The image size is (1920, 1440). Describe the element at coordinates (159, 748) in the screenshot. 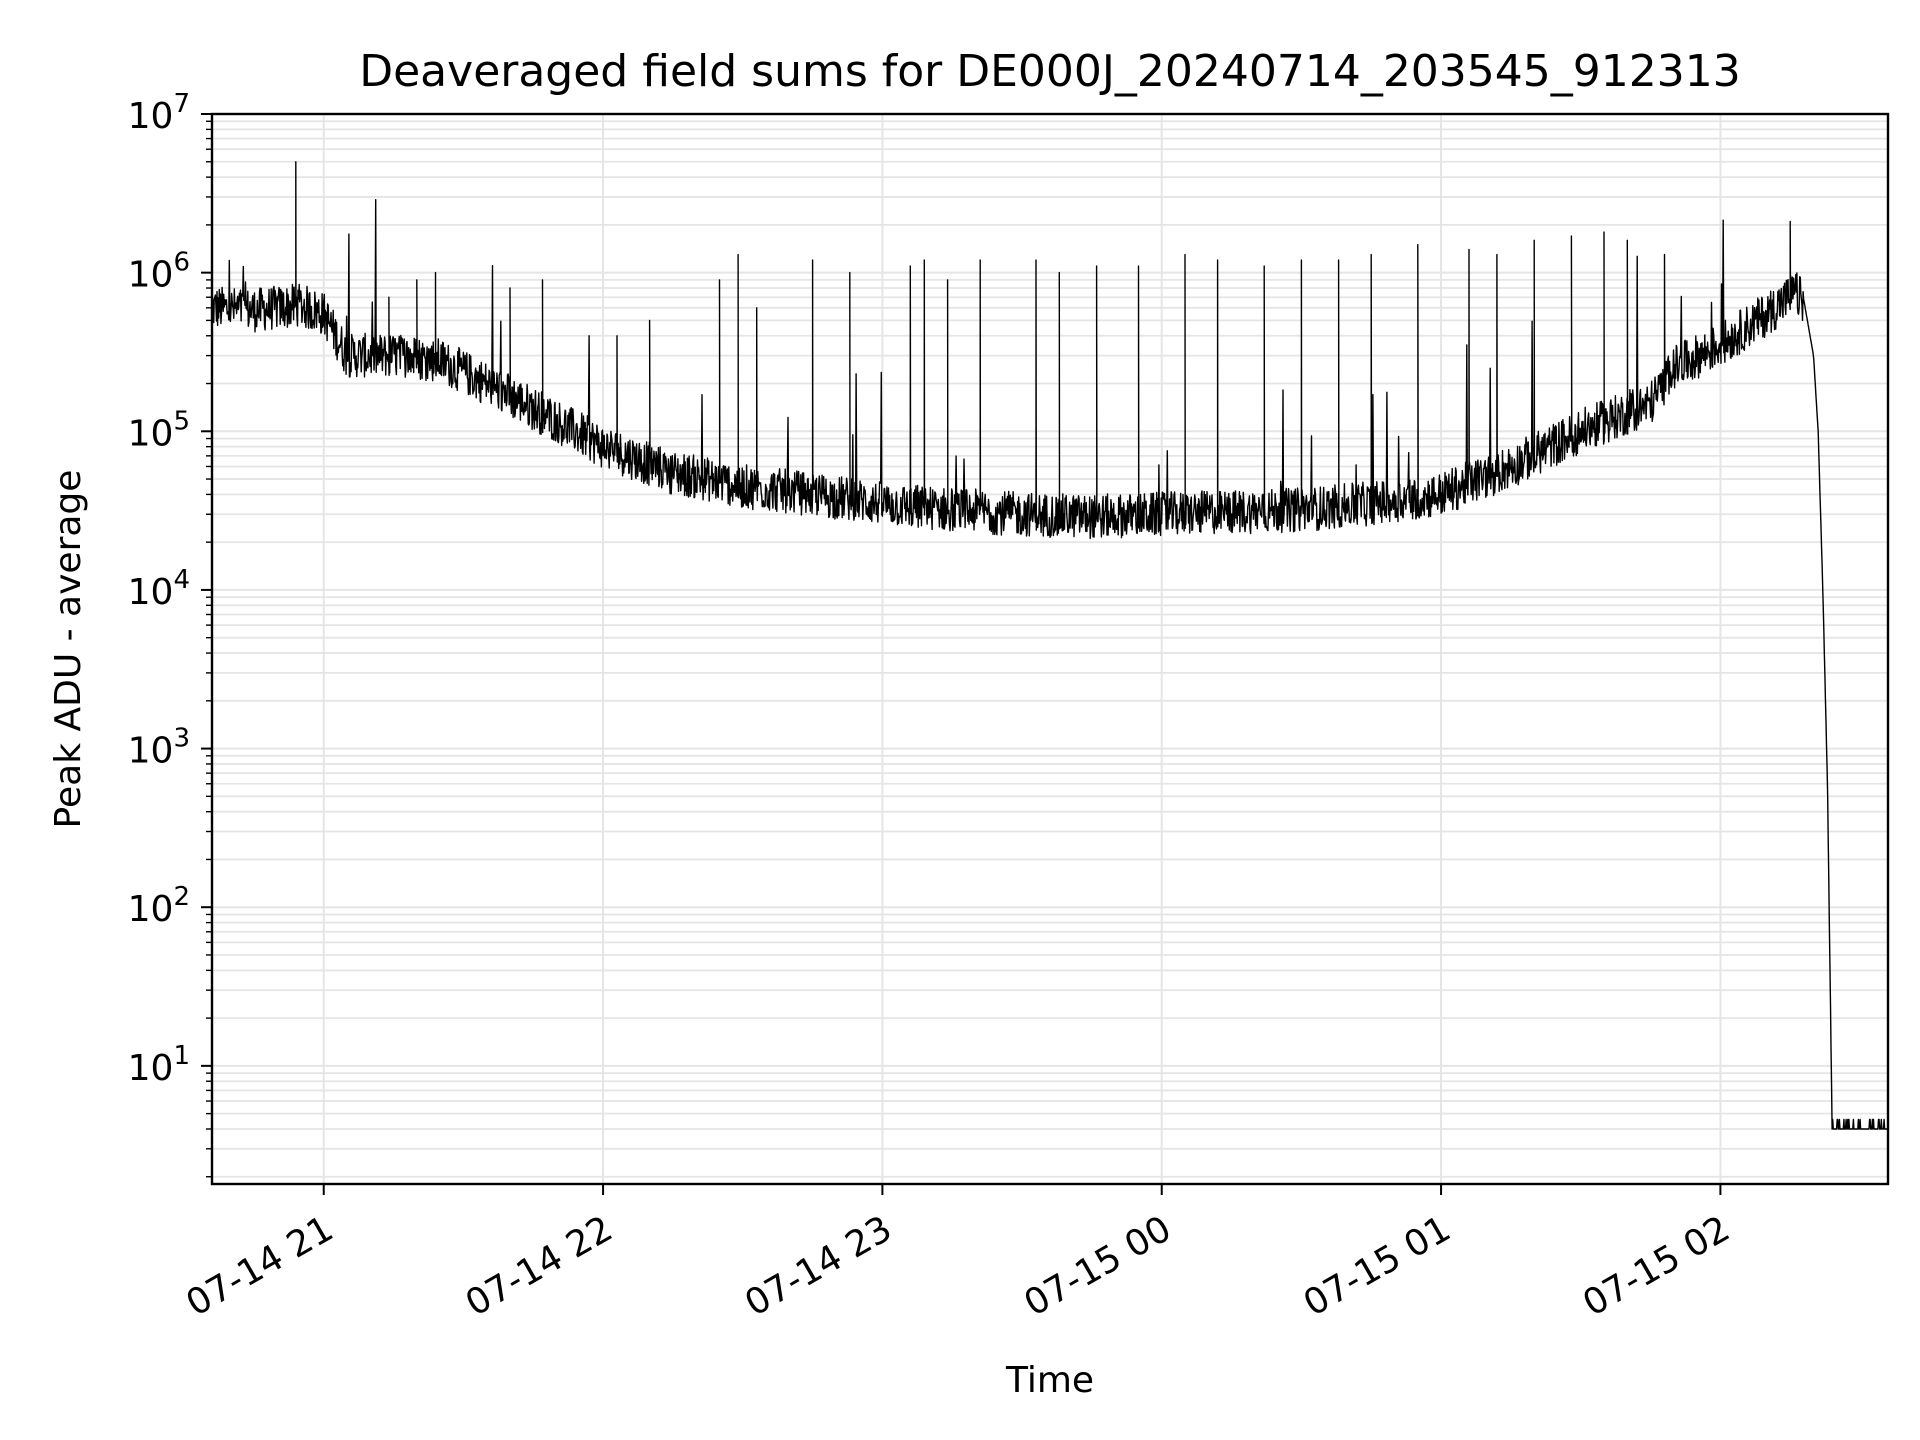

I see `y-tick-label: 10³` at that location.